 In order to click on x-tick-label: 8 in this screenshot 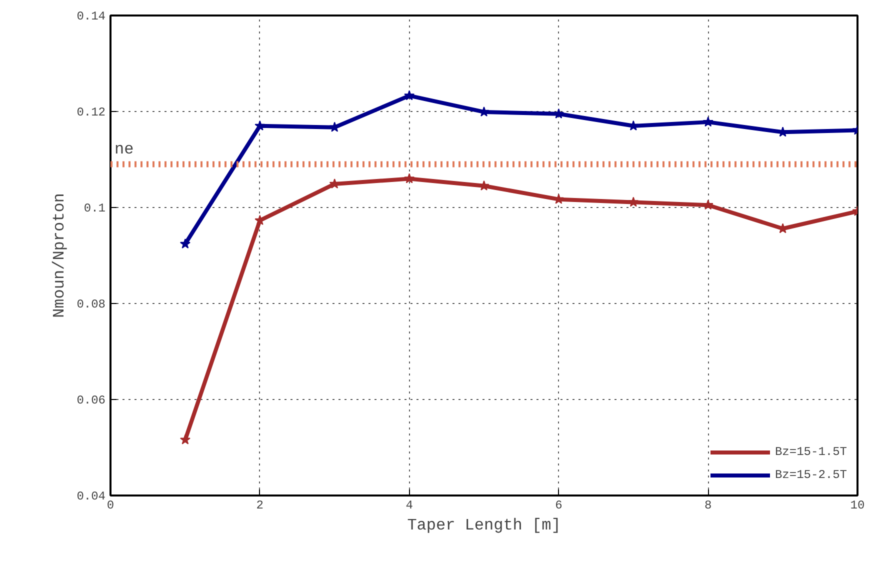, I will do `click(708, 505)`.